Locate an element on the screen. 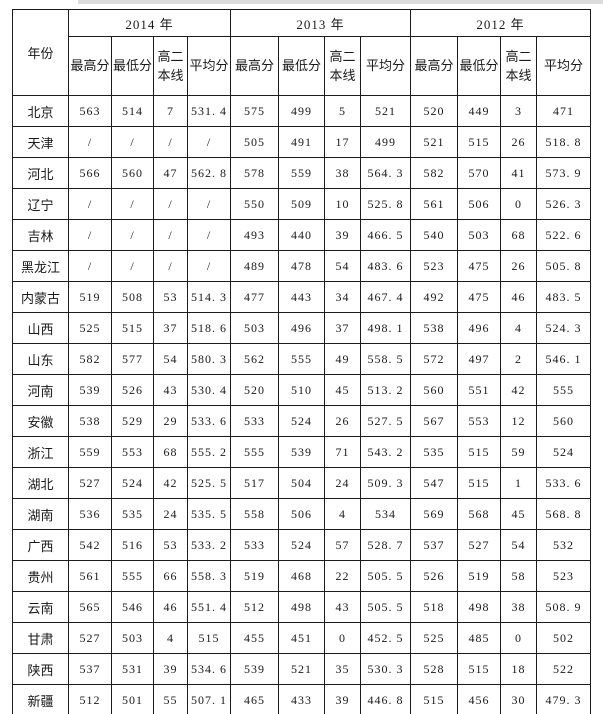  table-row: 北京 563 514 7 531. 4 575 499 5 521 520 449 3 471 is located at coordinates (302, 111).